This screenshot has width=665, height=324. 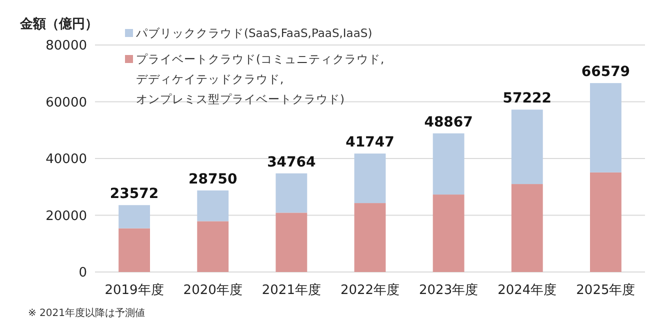 I want to click on total-label: 41747, so click(x=370, y=142).